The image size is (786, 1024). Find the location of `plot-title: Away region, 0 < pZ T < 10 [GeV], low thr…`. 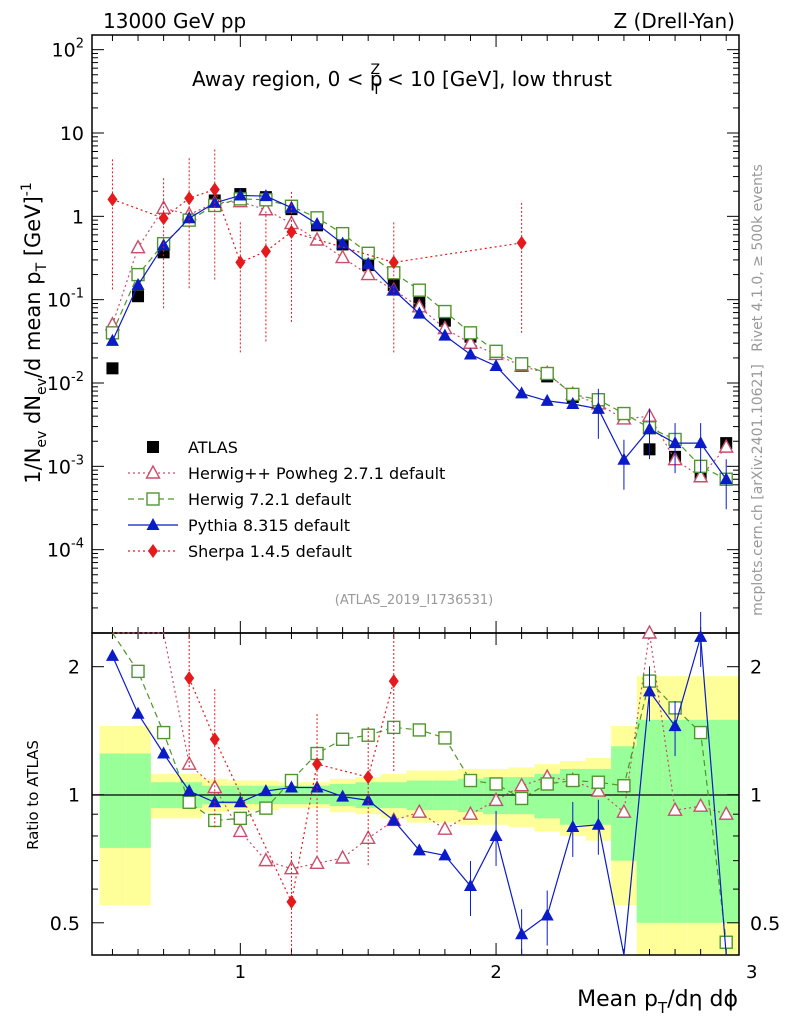

plot-title: Away region, 0 < pZ T < 10 [GeV], low thr… is located at coordinates (402, 80).